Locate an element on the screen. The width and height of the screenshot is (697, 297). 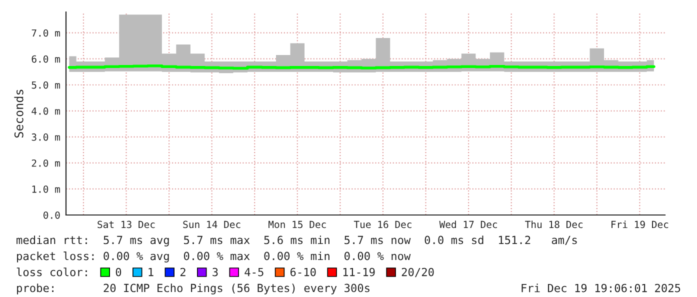
x-tick-label: Fri 19 Dec is located at coordinates (640, 224).